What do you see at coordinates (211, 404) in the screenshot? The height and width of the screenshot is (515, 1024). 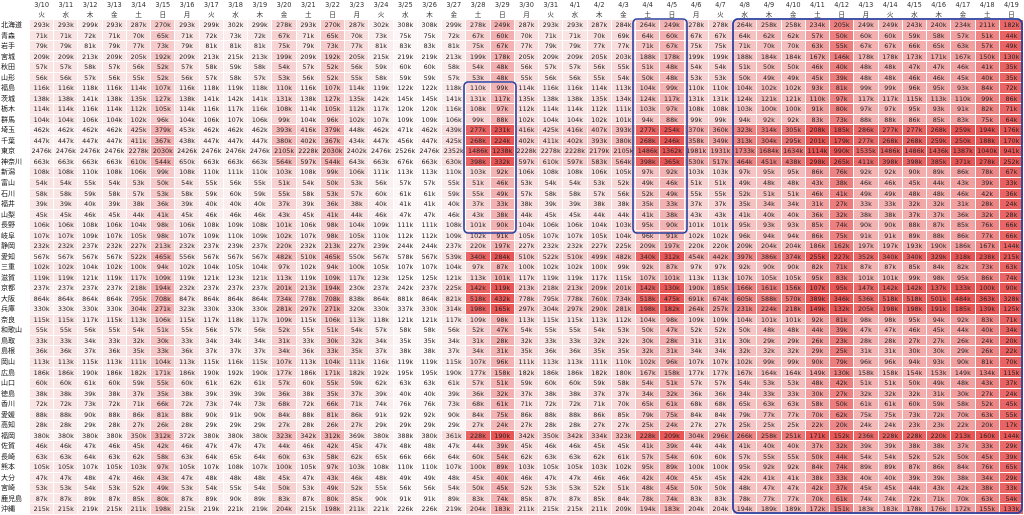 I see `value-cell: 73k` at bounding box center [211, 404].